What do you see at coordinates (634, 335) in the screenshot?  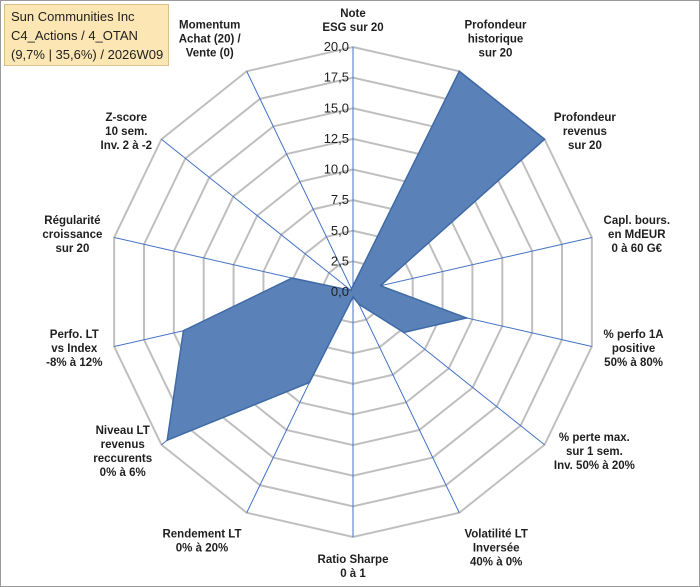 I see `axis-label-4-line-0: % perfo 1A` at bounding box center [634, 335].